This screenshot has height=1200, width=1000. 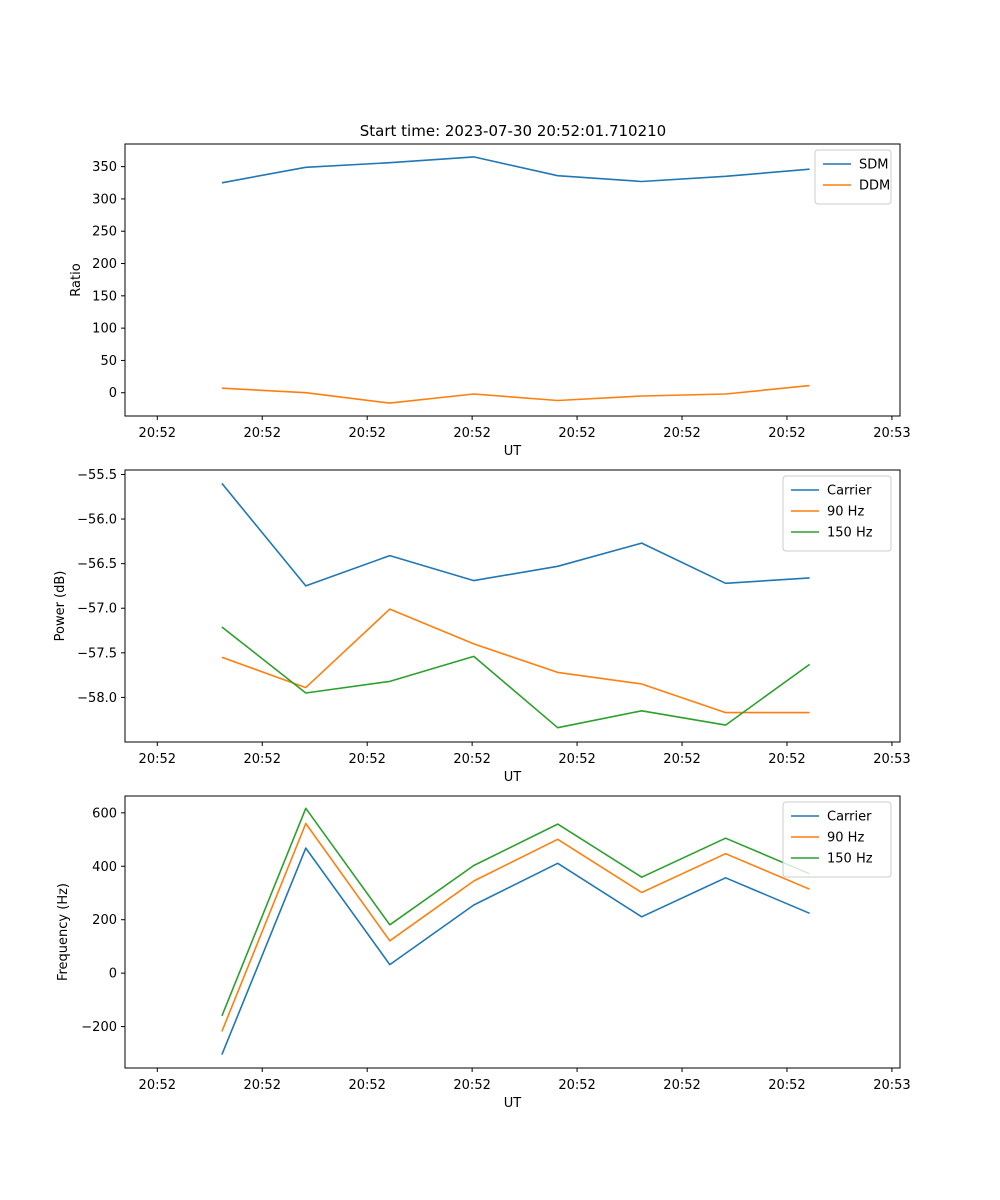 What do you see at coordinates (104, 199) in the screenshot?
I see `y-tick-label: 300` at bounding box center [104, 199].